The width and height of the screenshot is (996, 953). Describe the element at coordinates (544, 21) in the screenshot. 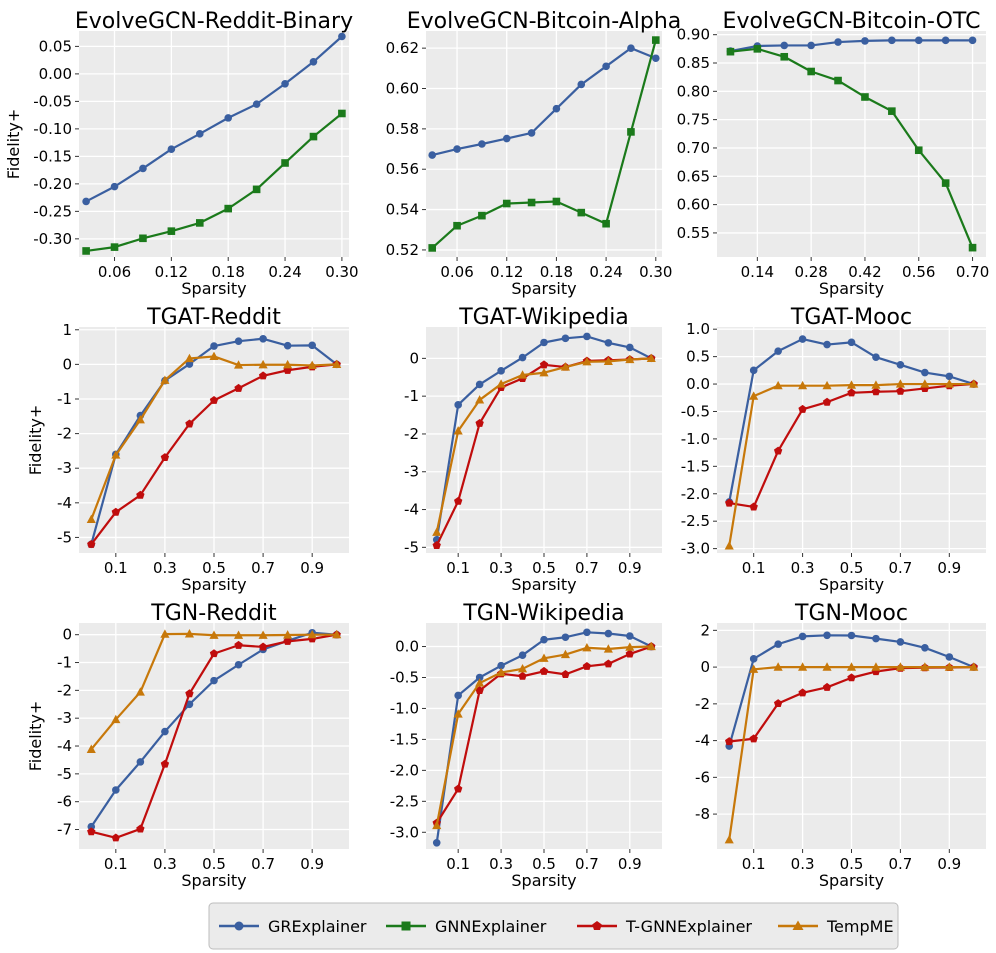

I see `chart-title: EvolveGCN-Bitcoin-Alpha` at that location.